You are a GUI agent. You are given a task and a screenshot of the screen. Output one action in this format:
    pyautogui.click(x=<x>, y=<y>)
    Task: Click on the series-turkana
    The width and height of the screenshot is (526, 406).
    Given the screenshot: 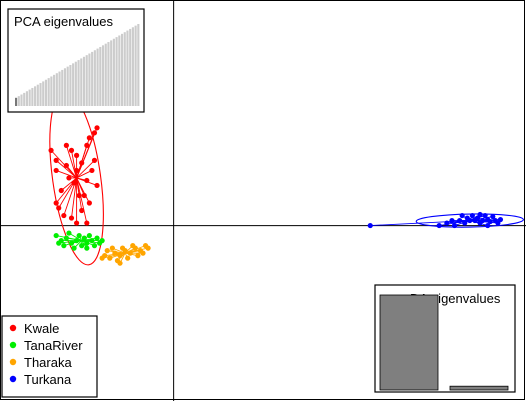 What is the action you would take?
    pyautogui.click(x=445, y=220)
    